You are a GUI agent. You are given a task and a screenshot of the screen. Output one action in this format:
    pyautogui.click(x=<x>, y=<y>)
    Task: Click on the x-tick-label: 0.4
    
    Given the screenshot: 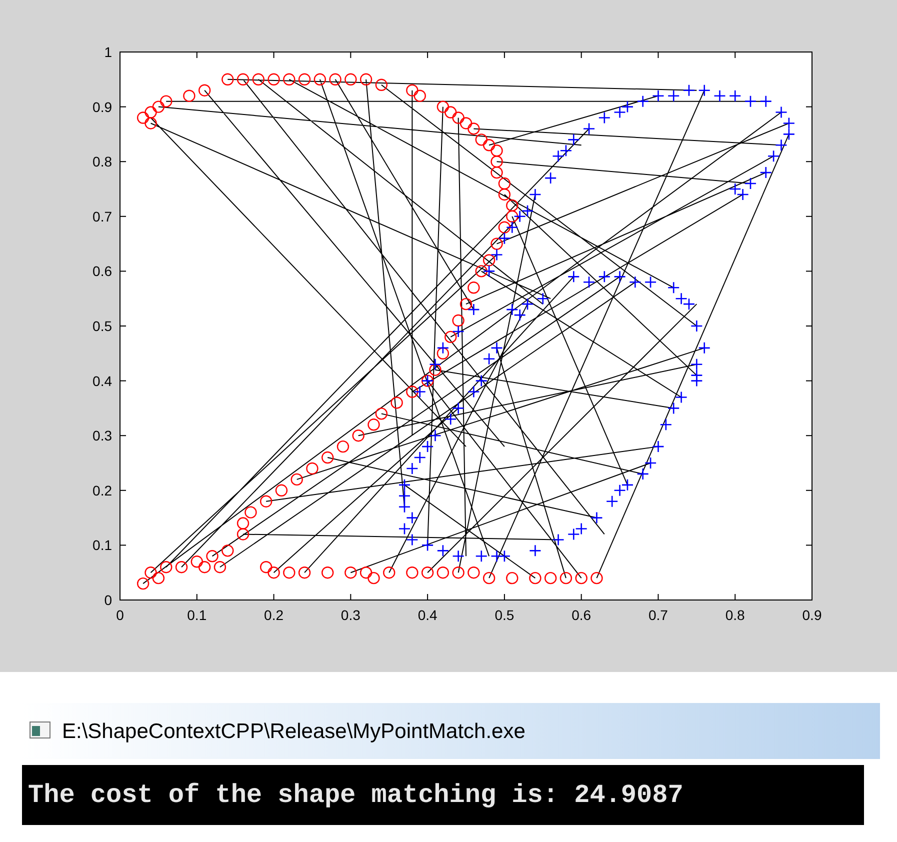 What is the action you would take?
    pyautogui.click(x=428, y=615)
    